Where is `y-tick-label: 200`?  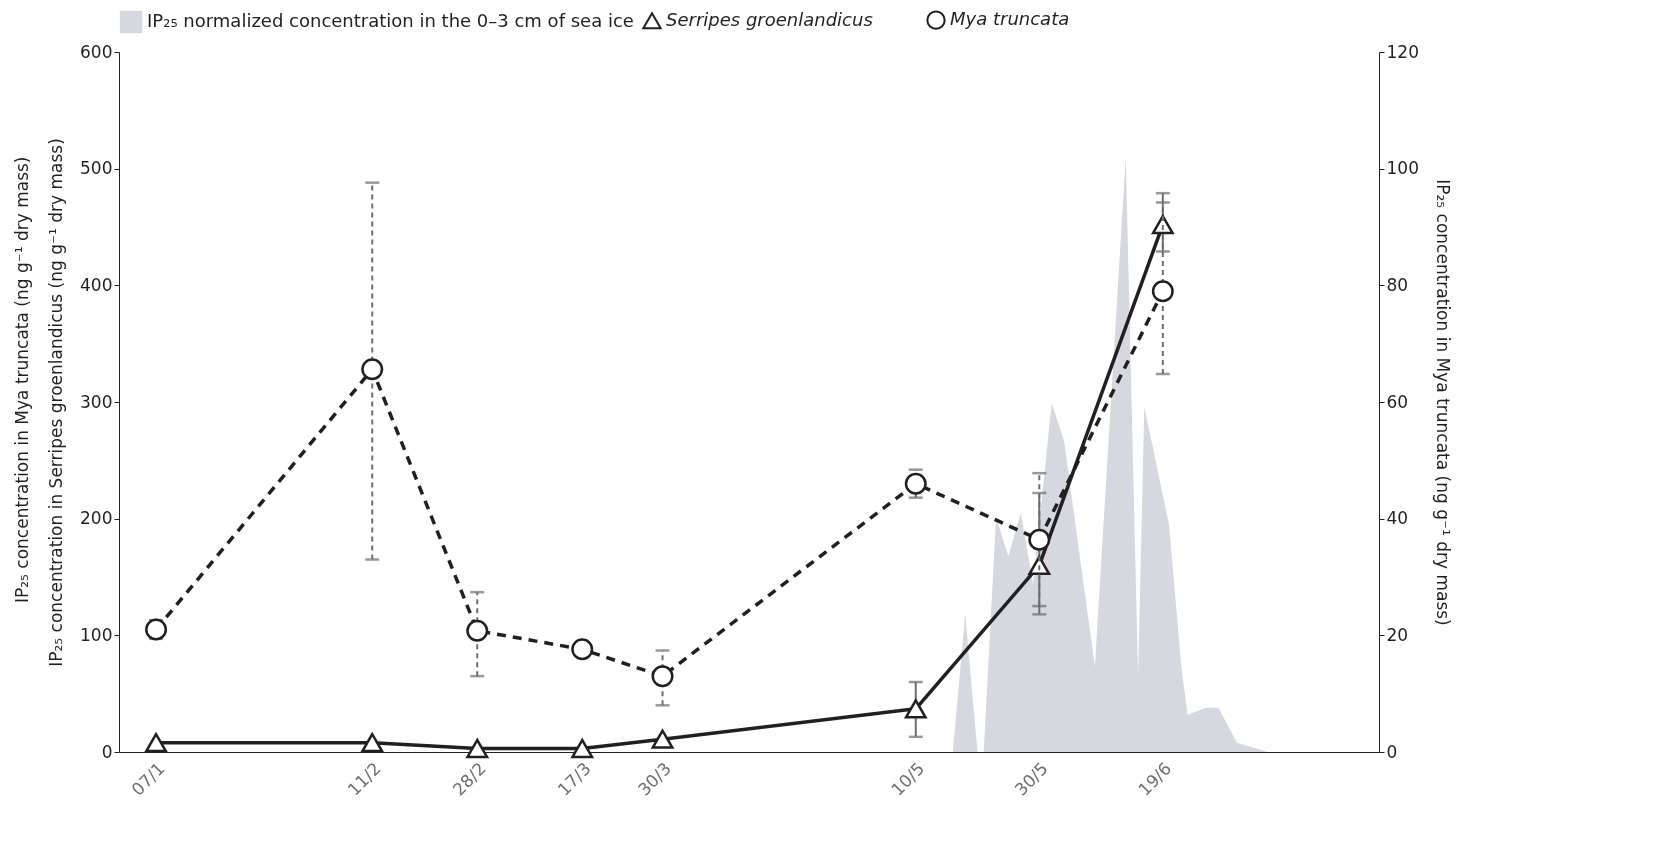
y-tick-label: 200 is located at coordinates (96, 518).